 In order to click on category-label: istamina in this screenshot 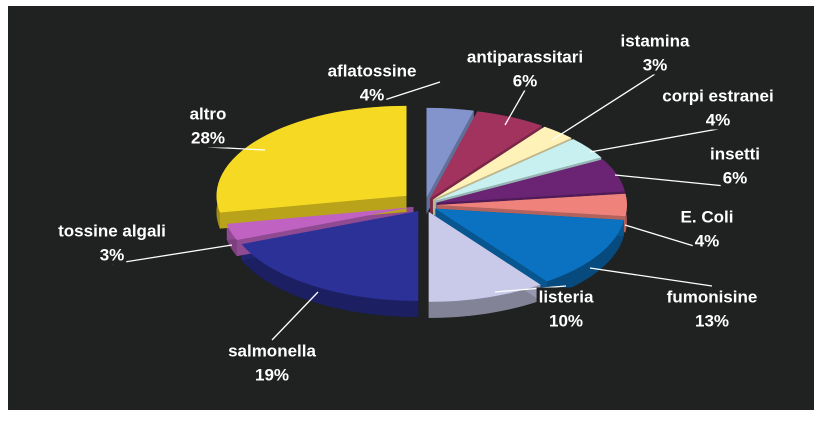, I will do `click(656, 40)`.